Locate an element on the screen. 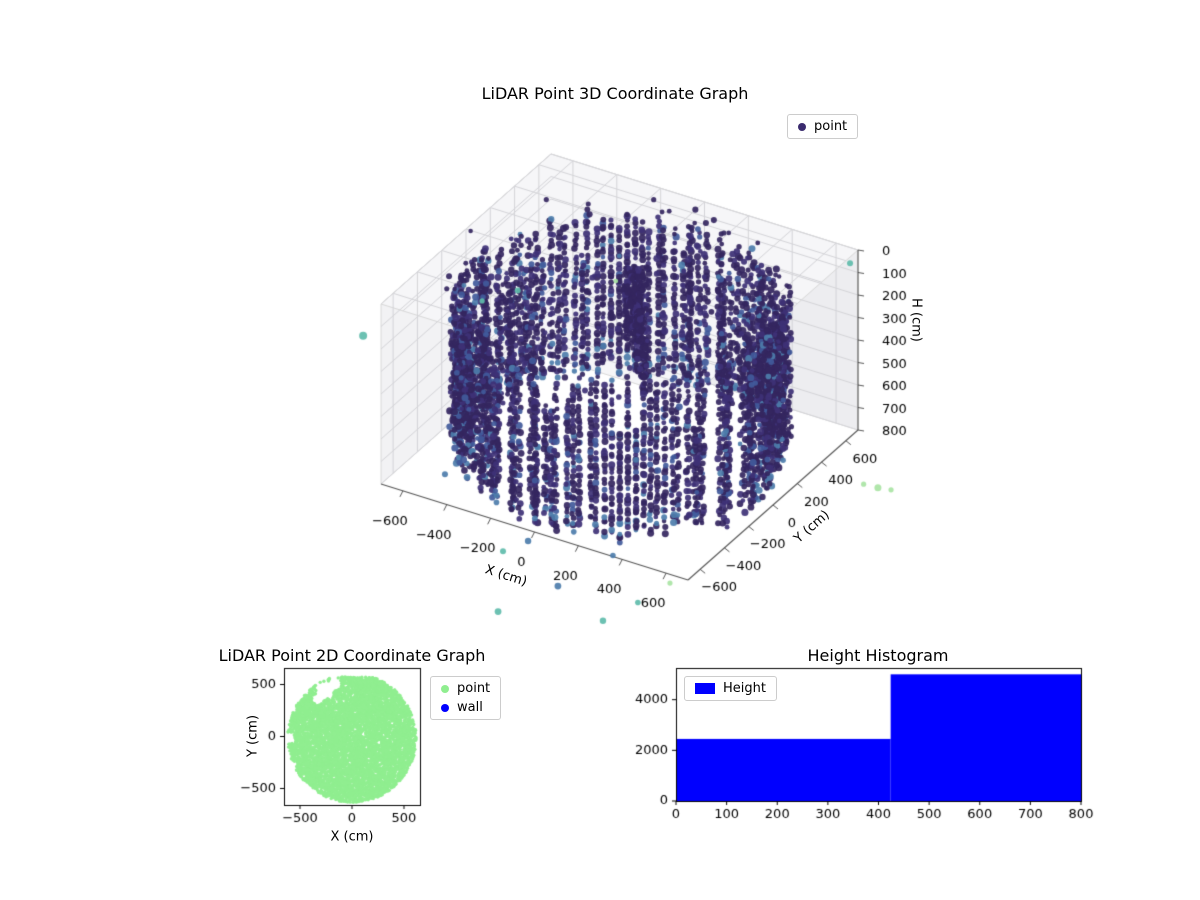 This screenshot has width=1200, height=900. legend-label-height: Height is located at coordinates (744, 688).